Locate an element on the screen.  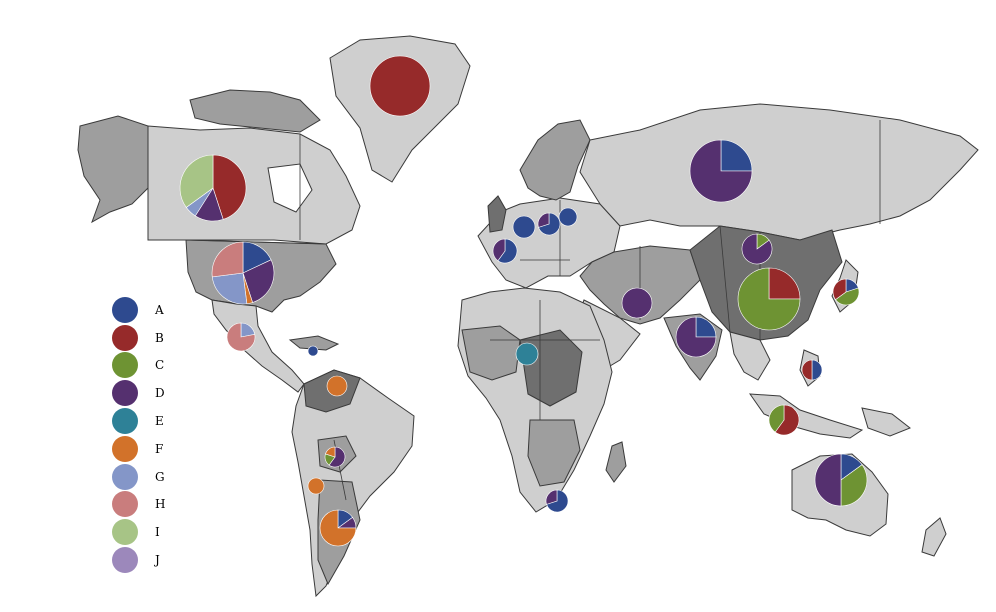
pie-slice-e is located at coordinates (527, 354).